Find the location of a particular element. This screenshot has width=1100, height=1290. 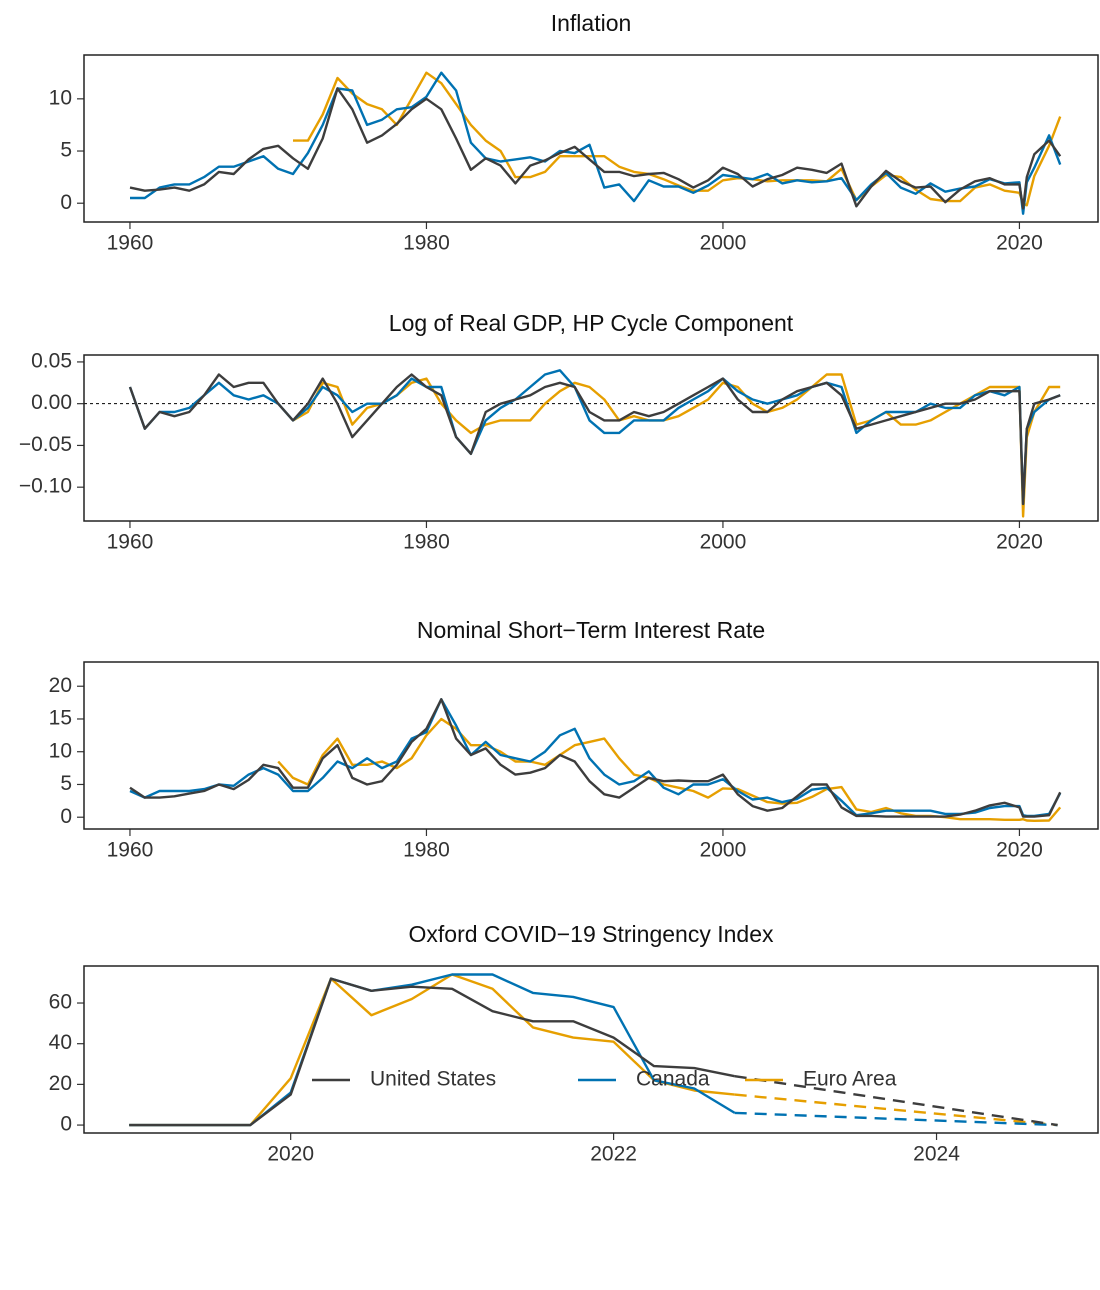

legend-label: Canada is located at coordinates (673, 1079).